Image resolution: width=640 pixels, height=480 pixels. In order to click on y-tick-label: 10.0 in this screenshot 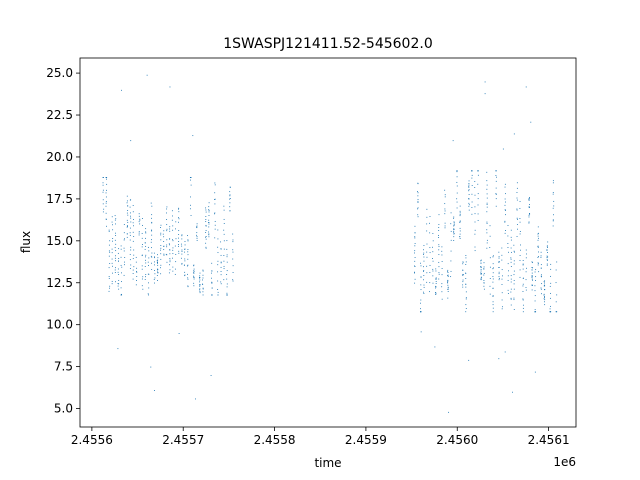, I will do `click(59, 325)`.